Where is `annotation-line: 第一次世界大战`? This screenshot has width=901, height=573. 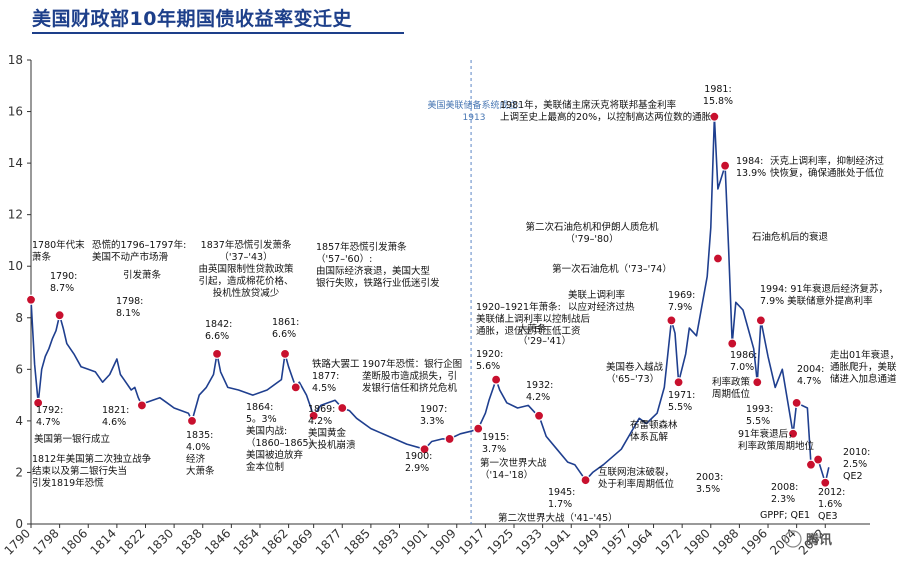 annotation-line: 第一次世界大战 is located at coordinates (513, 463).